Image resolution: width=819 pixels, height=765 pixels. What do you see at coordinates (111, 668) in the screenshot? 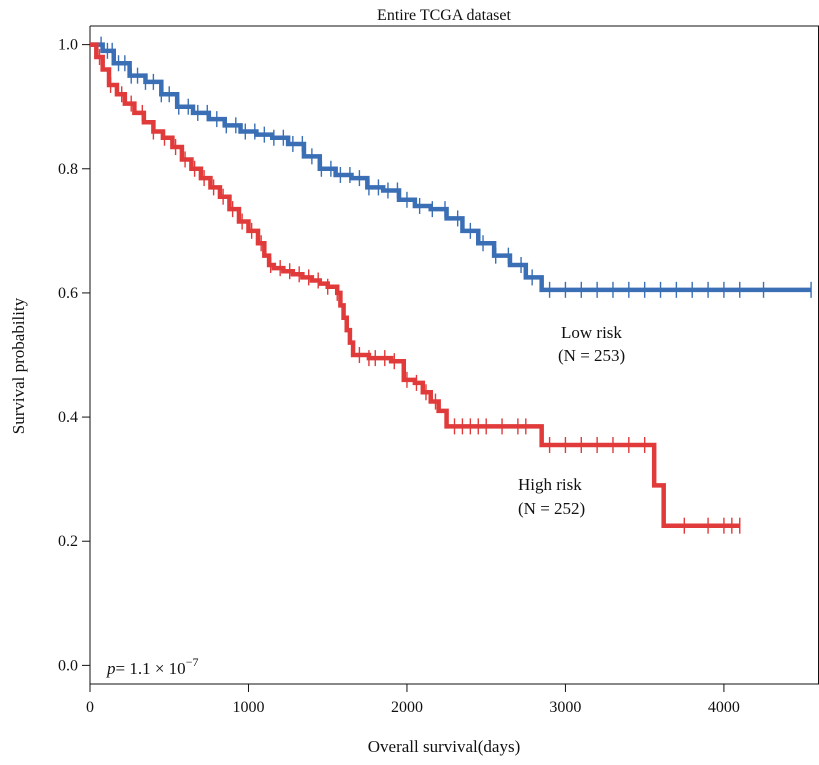
I see `p-symbol: p` at bounding box center [111, 668].